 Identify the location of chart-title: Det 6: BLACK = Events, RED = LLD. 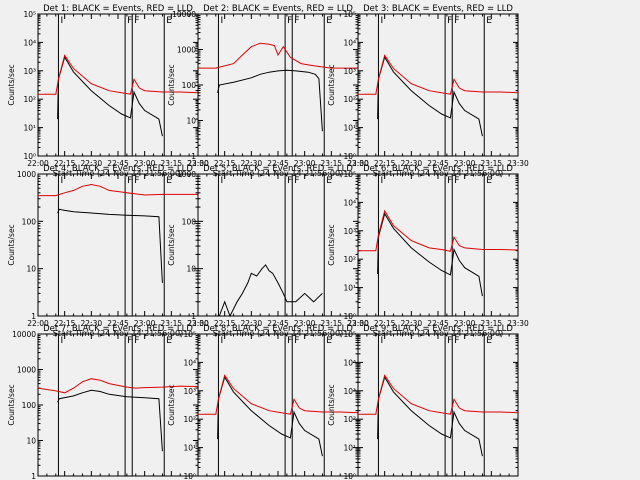
(438, 169).